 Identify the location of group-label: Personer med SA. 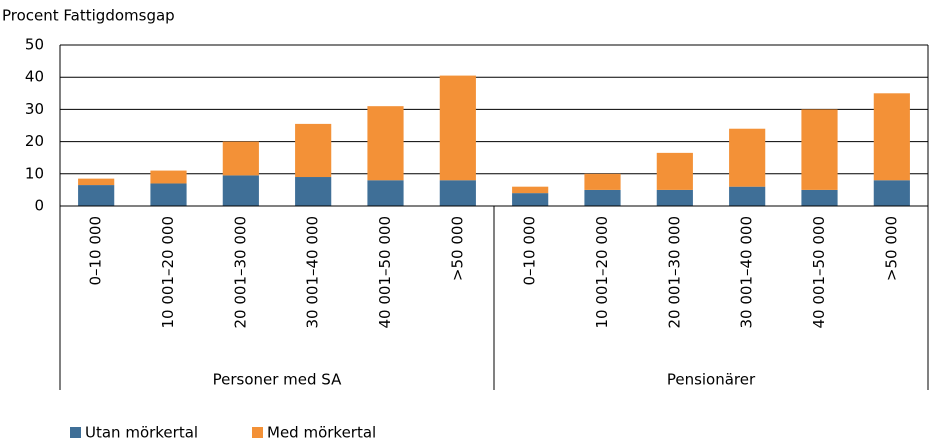
(277, 380).